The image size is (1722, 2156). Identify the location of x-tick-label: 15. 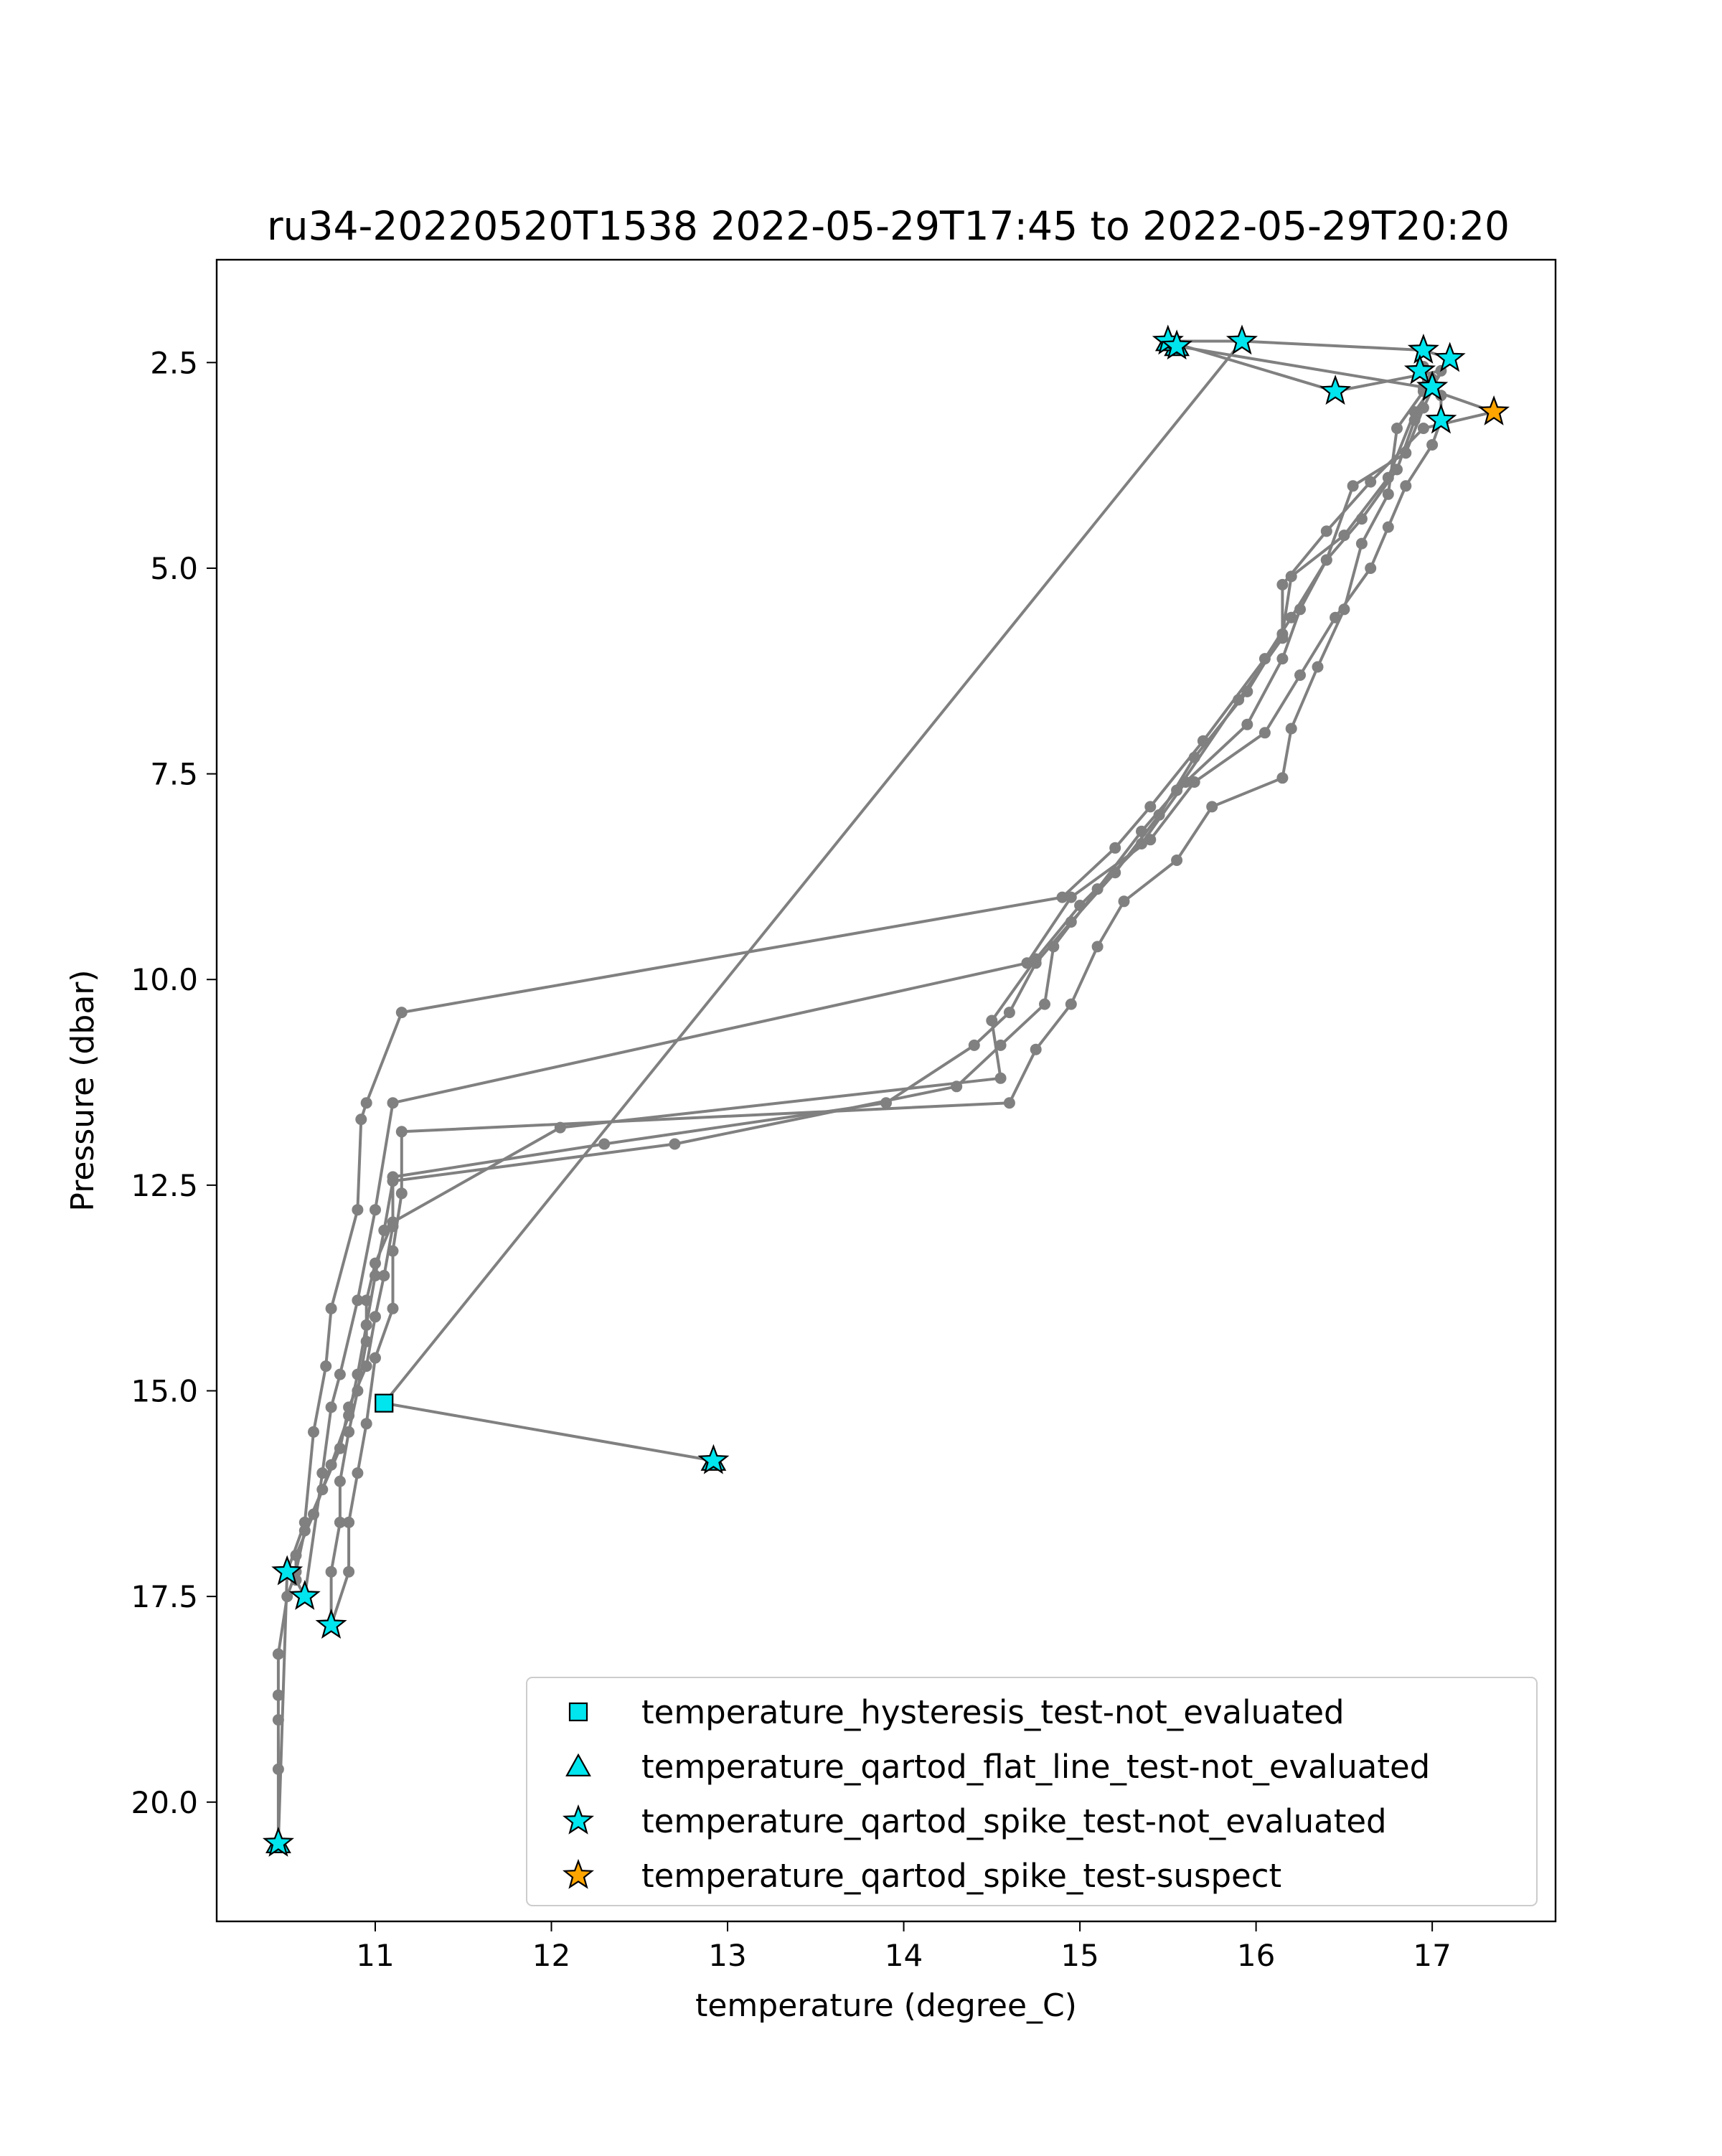
(1079, 1956).